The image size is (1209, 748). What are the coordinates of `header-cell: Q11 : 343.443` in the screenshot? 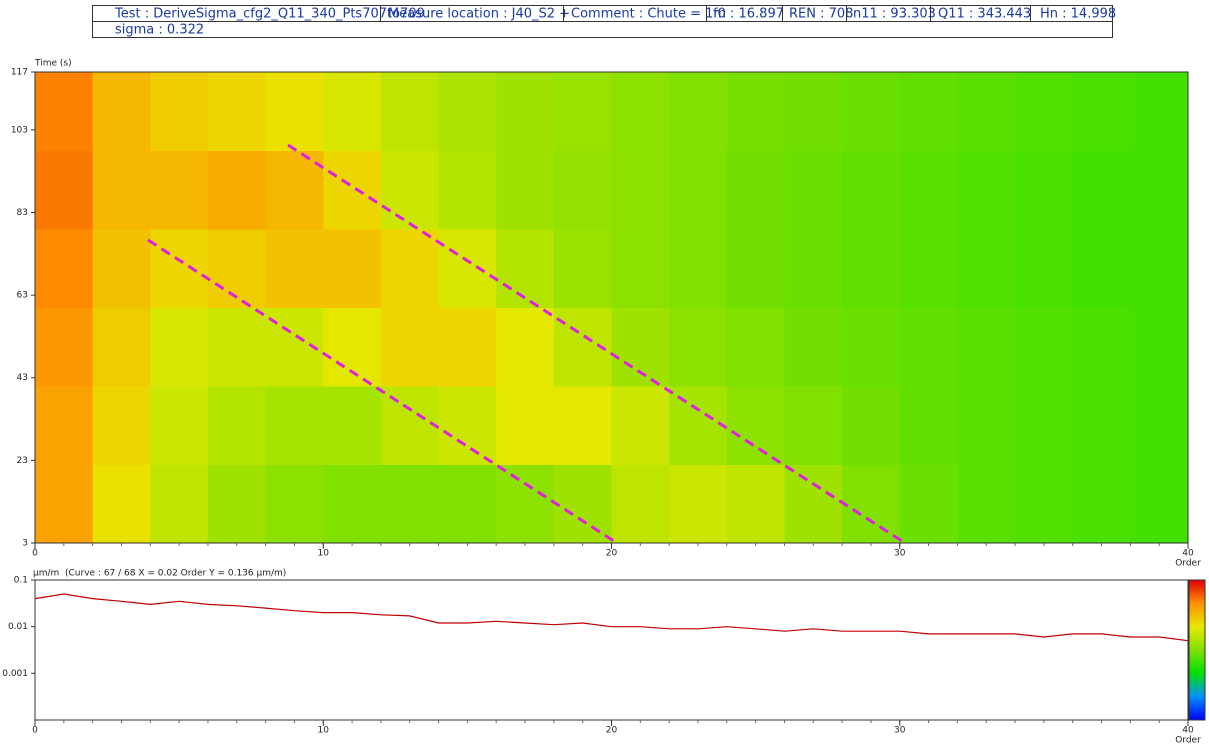 It's located at (984, 14).